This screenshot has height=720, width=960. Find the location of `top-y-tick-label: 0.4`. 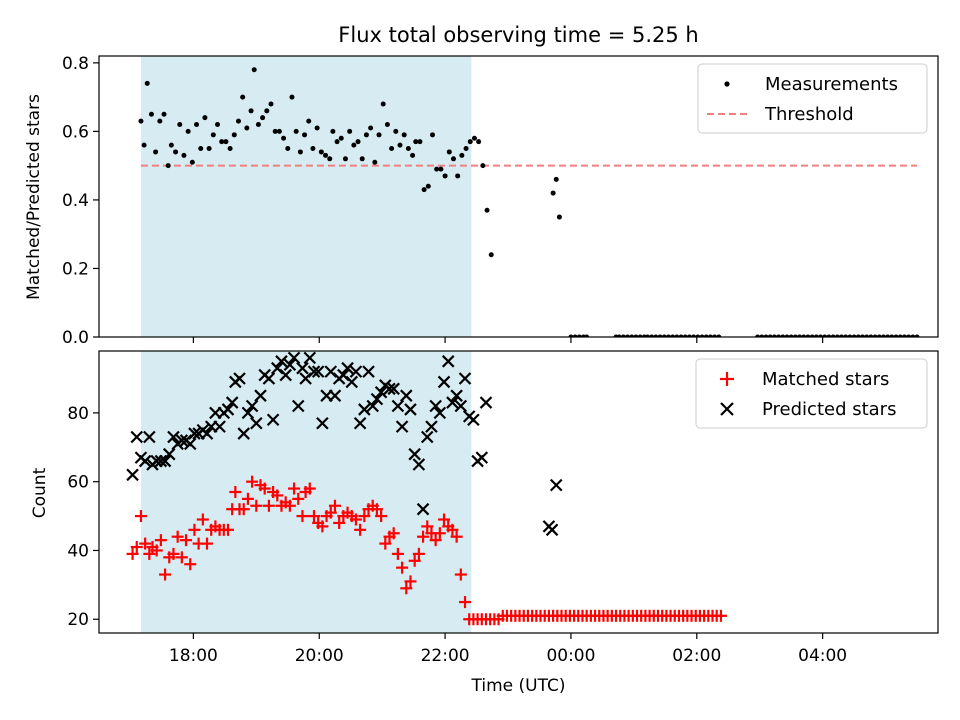

top-y-tick-label: 0.4 is located at coordinates (75, 201).